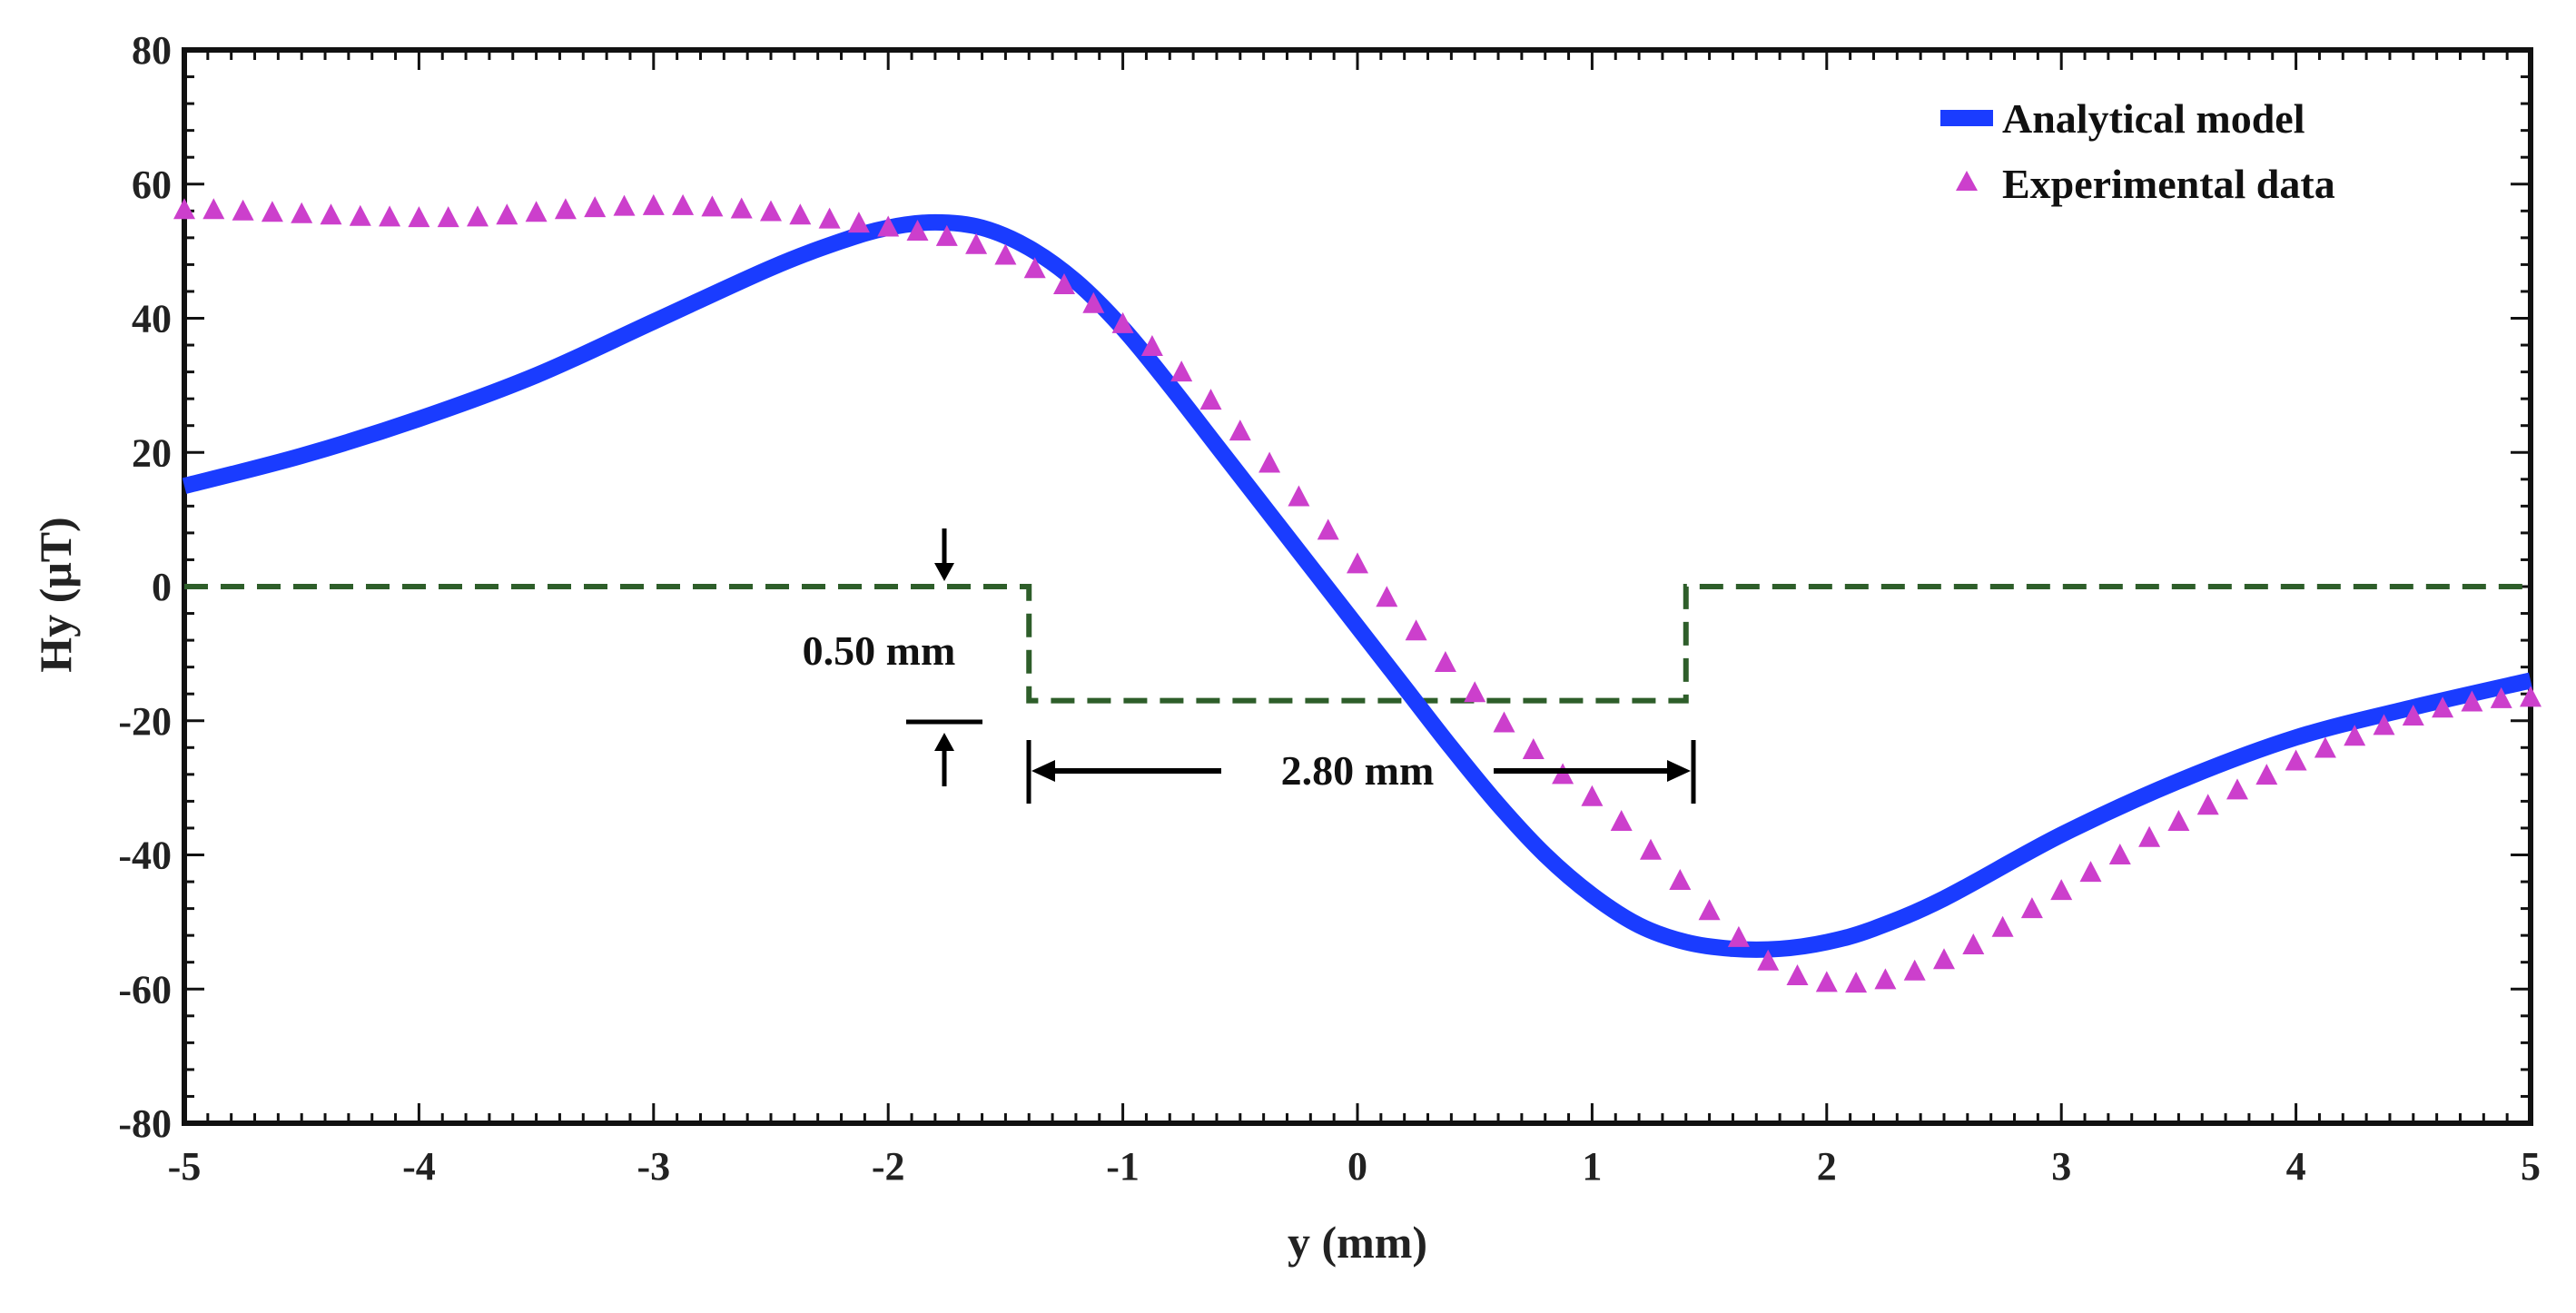  What do you see at coordinates (1357, 1166) in the screenshot?
I see `x-tick-label: 0` at bounding box center [1357, 1166].